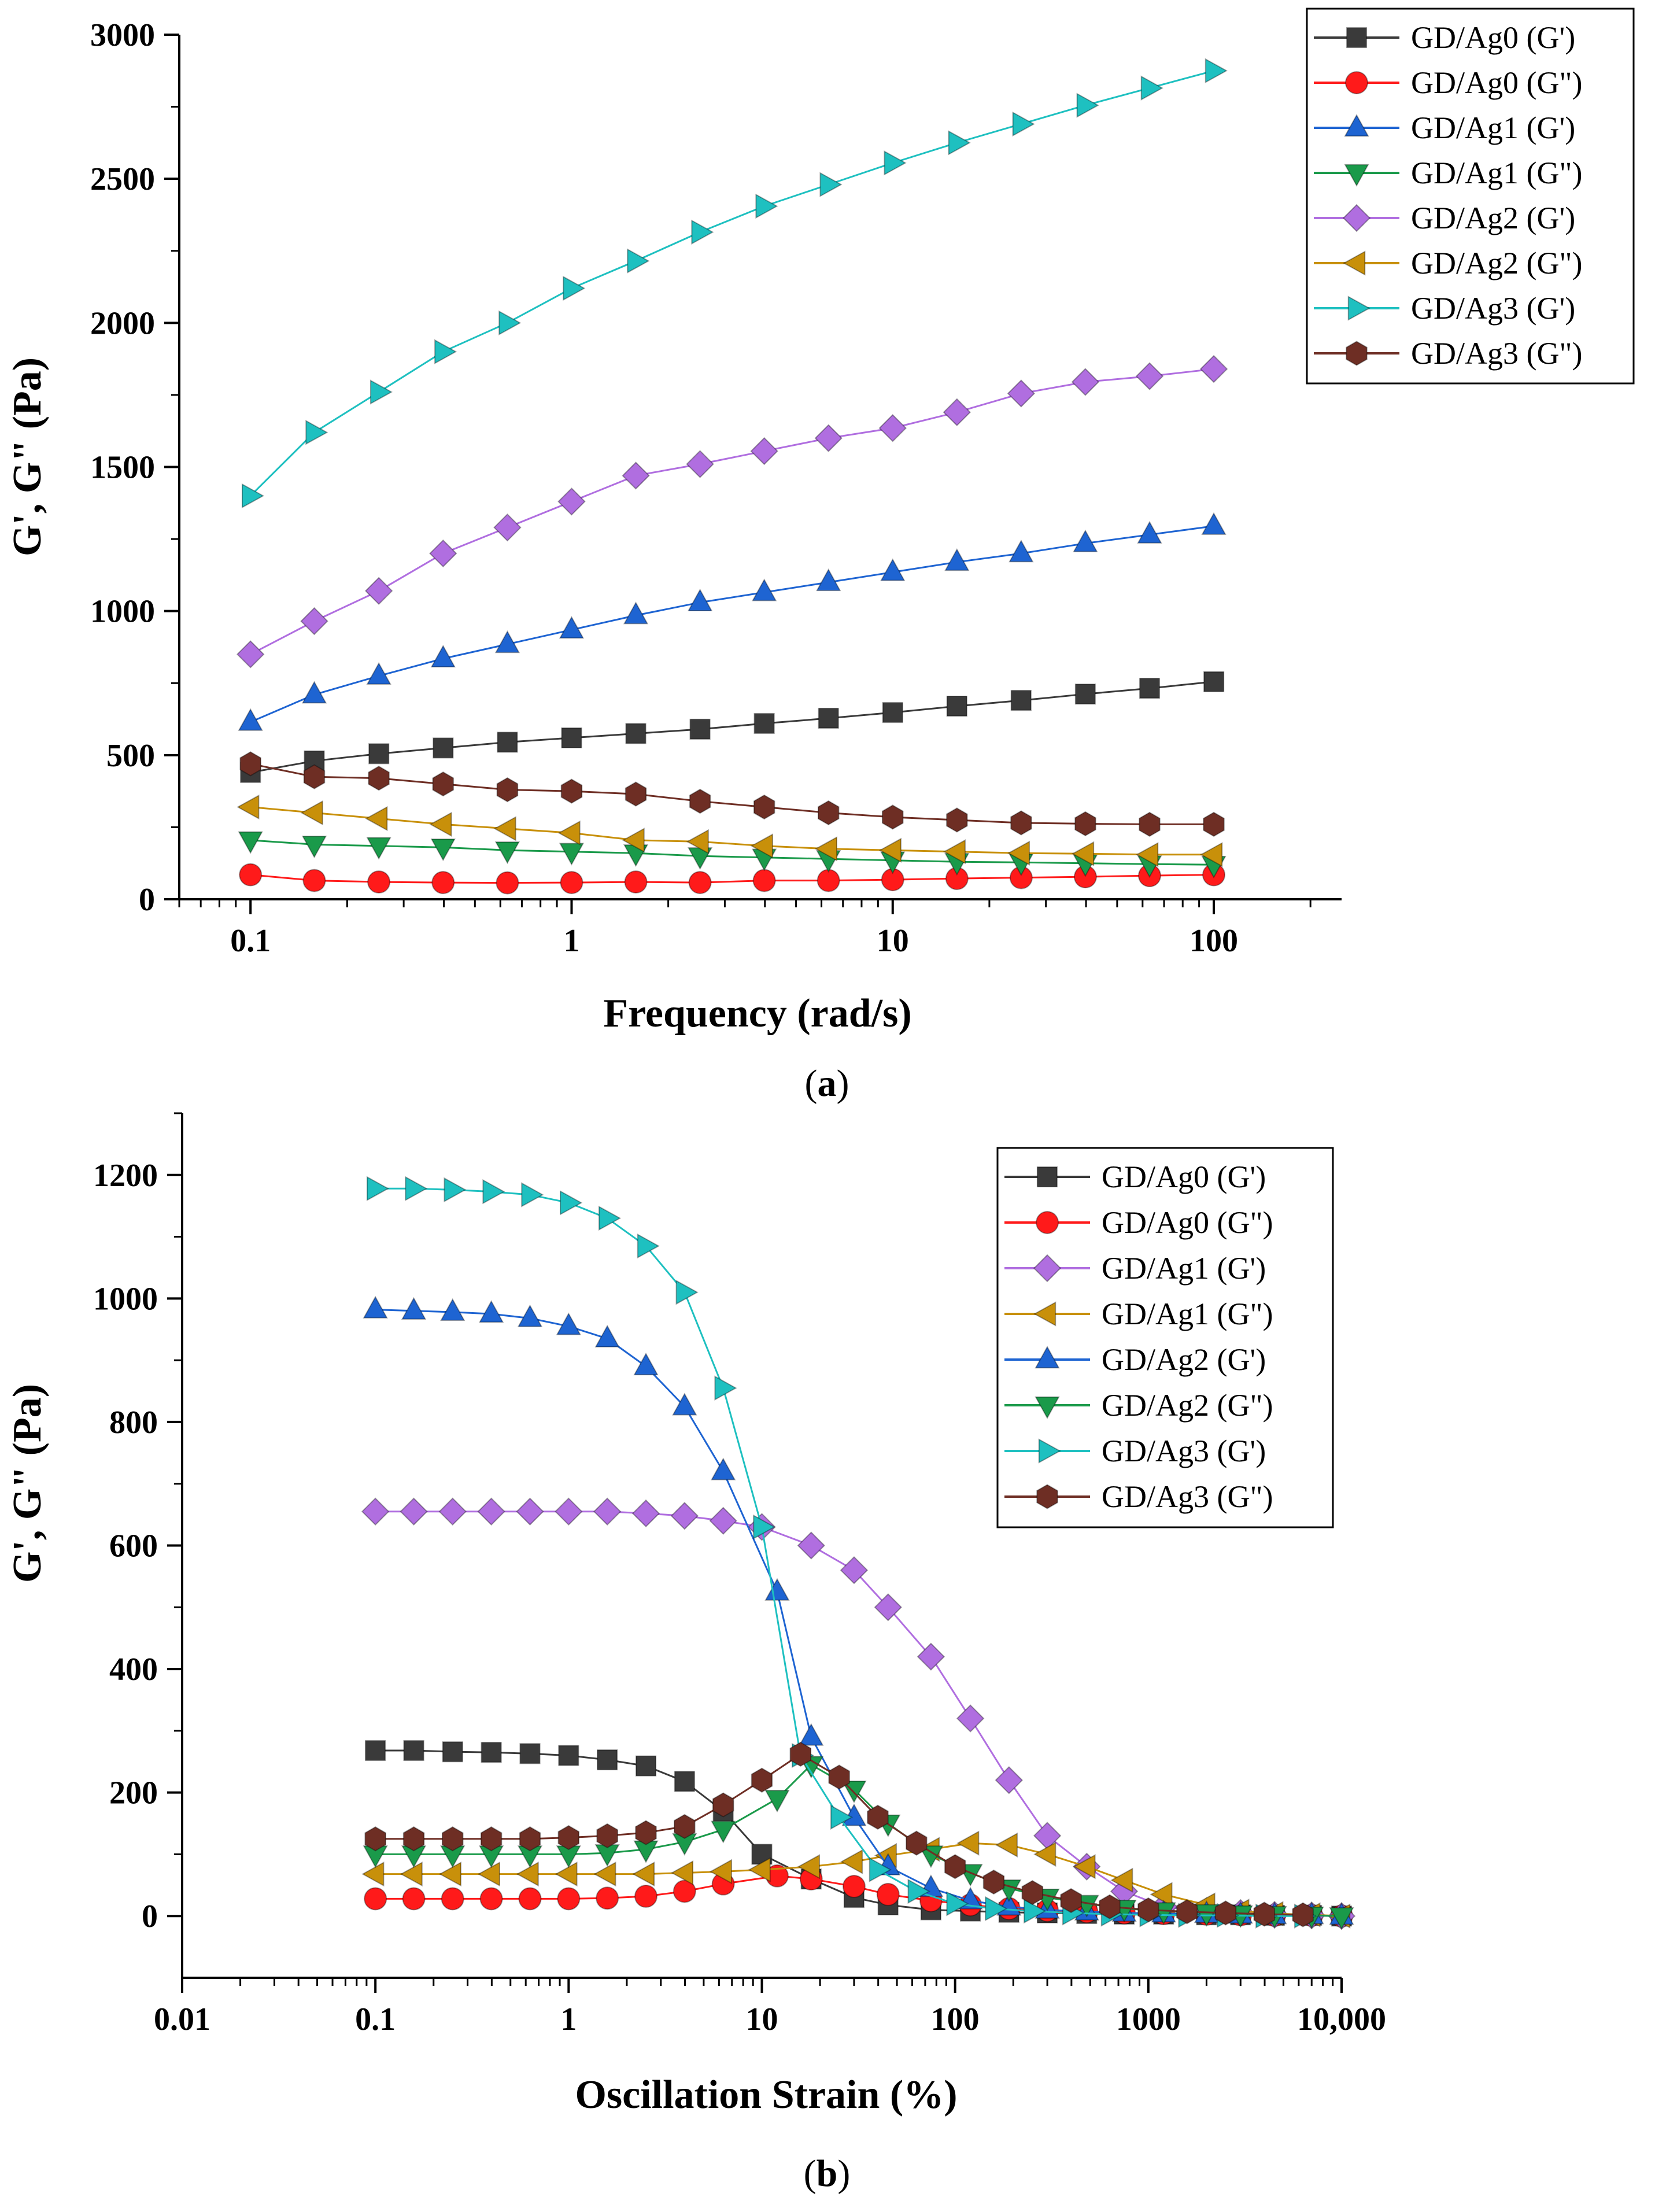 The width and height of the screenshot is (1655, 2212). What do you see at coordinates (1497, 354) in the screenshot?
I see `legend-label-a: GD/Ag3 (G")` at bounding box center [1497, 354].